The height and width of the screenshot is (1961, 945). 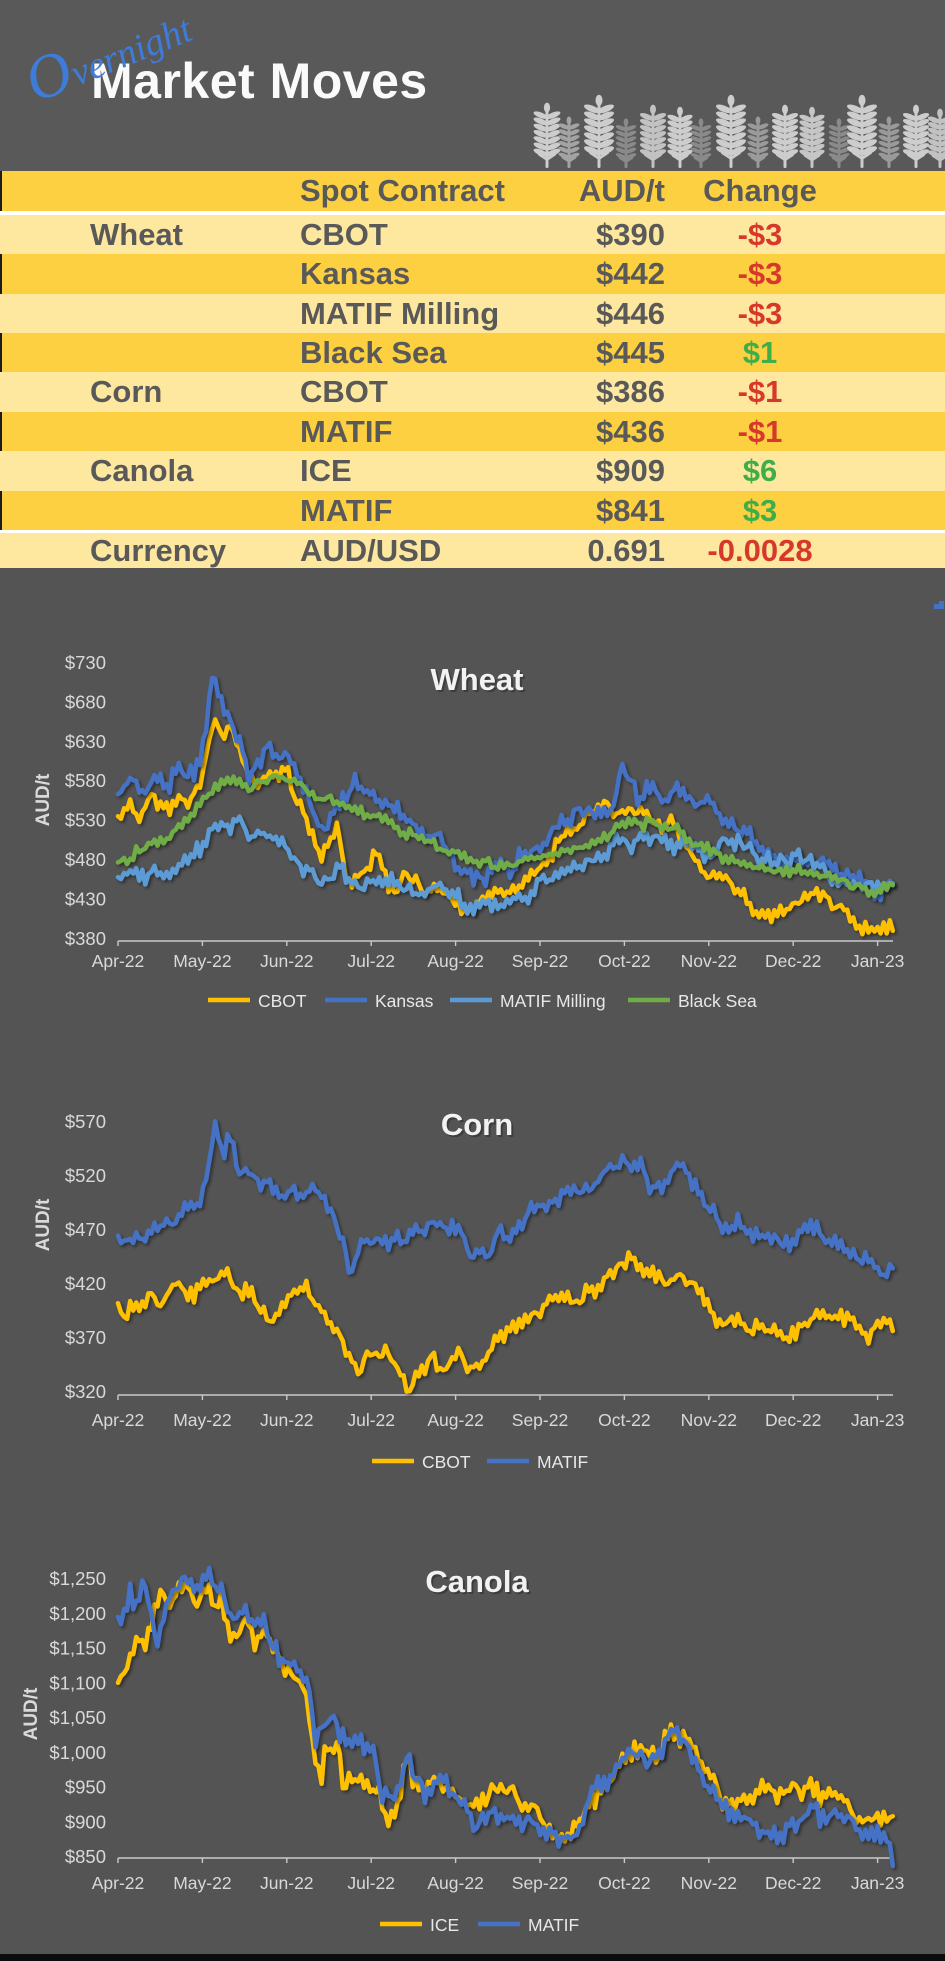 What do you see at coordinates (85, 1121) in the screenshot?
I see `svg-text: $570` at bounding box center [85, 1121].